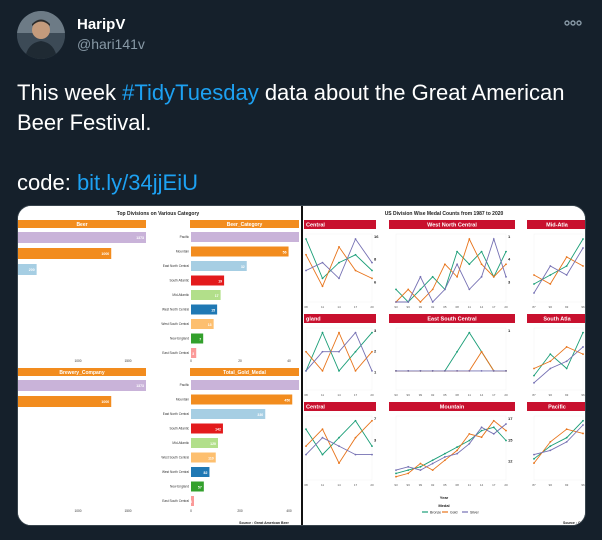 This screenshot has width=602, height=540. Describe the element at coordinates (313, 320) in the screenshot. I see `panel-title: gland` at that location.